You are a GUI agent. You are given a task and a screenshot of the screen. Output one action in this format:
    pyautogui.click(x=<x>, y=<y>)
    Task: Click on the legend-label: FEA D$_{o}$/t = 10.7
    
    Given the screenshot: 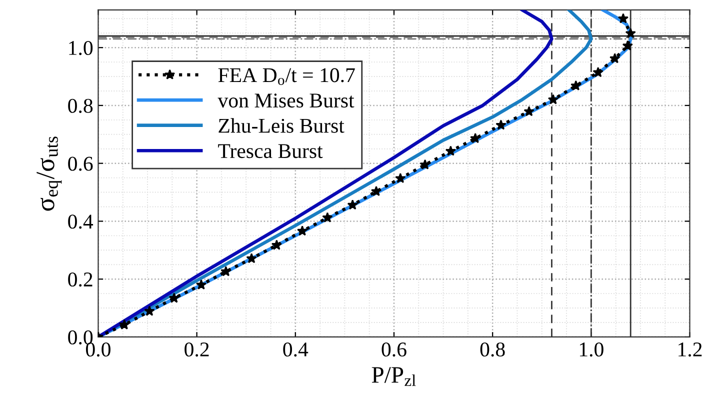 What is the action you would take?
    pyautogui.click(x=286, y=76)
    